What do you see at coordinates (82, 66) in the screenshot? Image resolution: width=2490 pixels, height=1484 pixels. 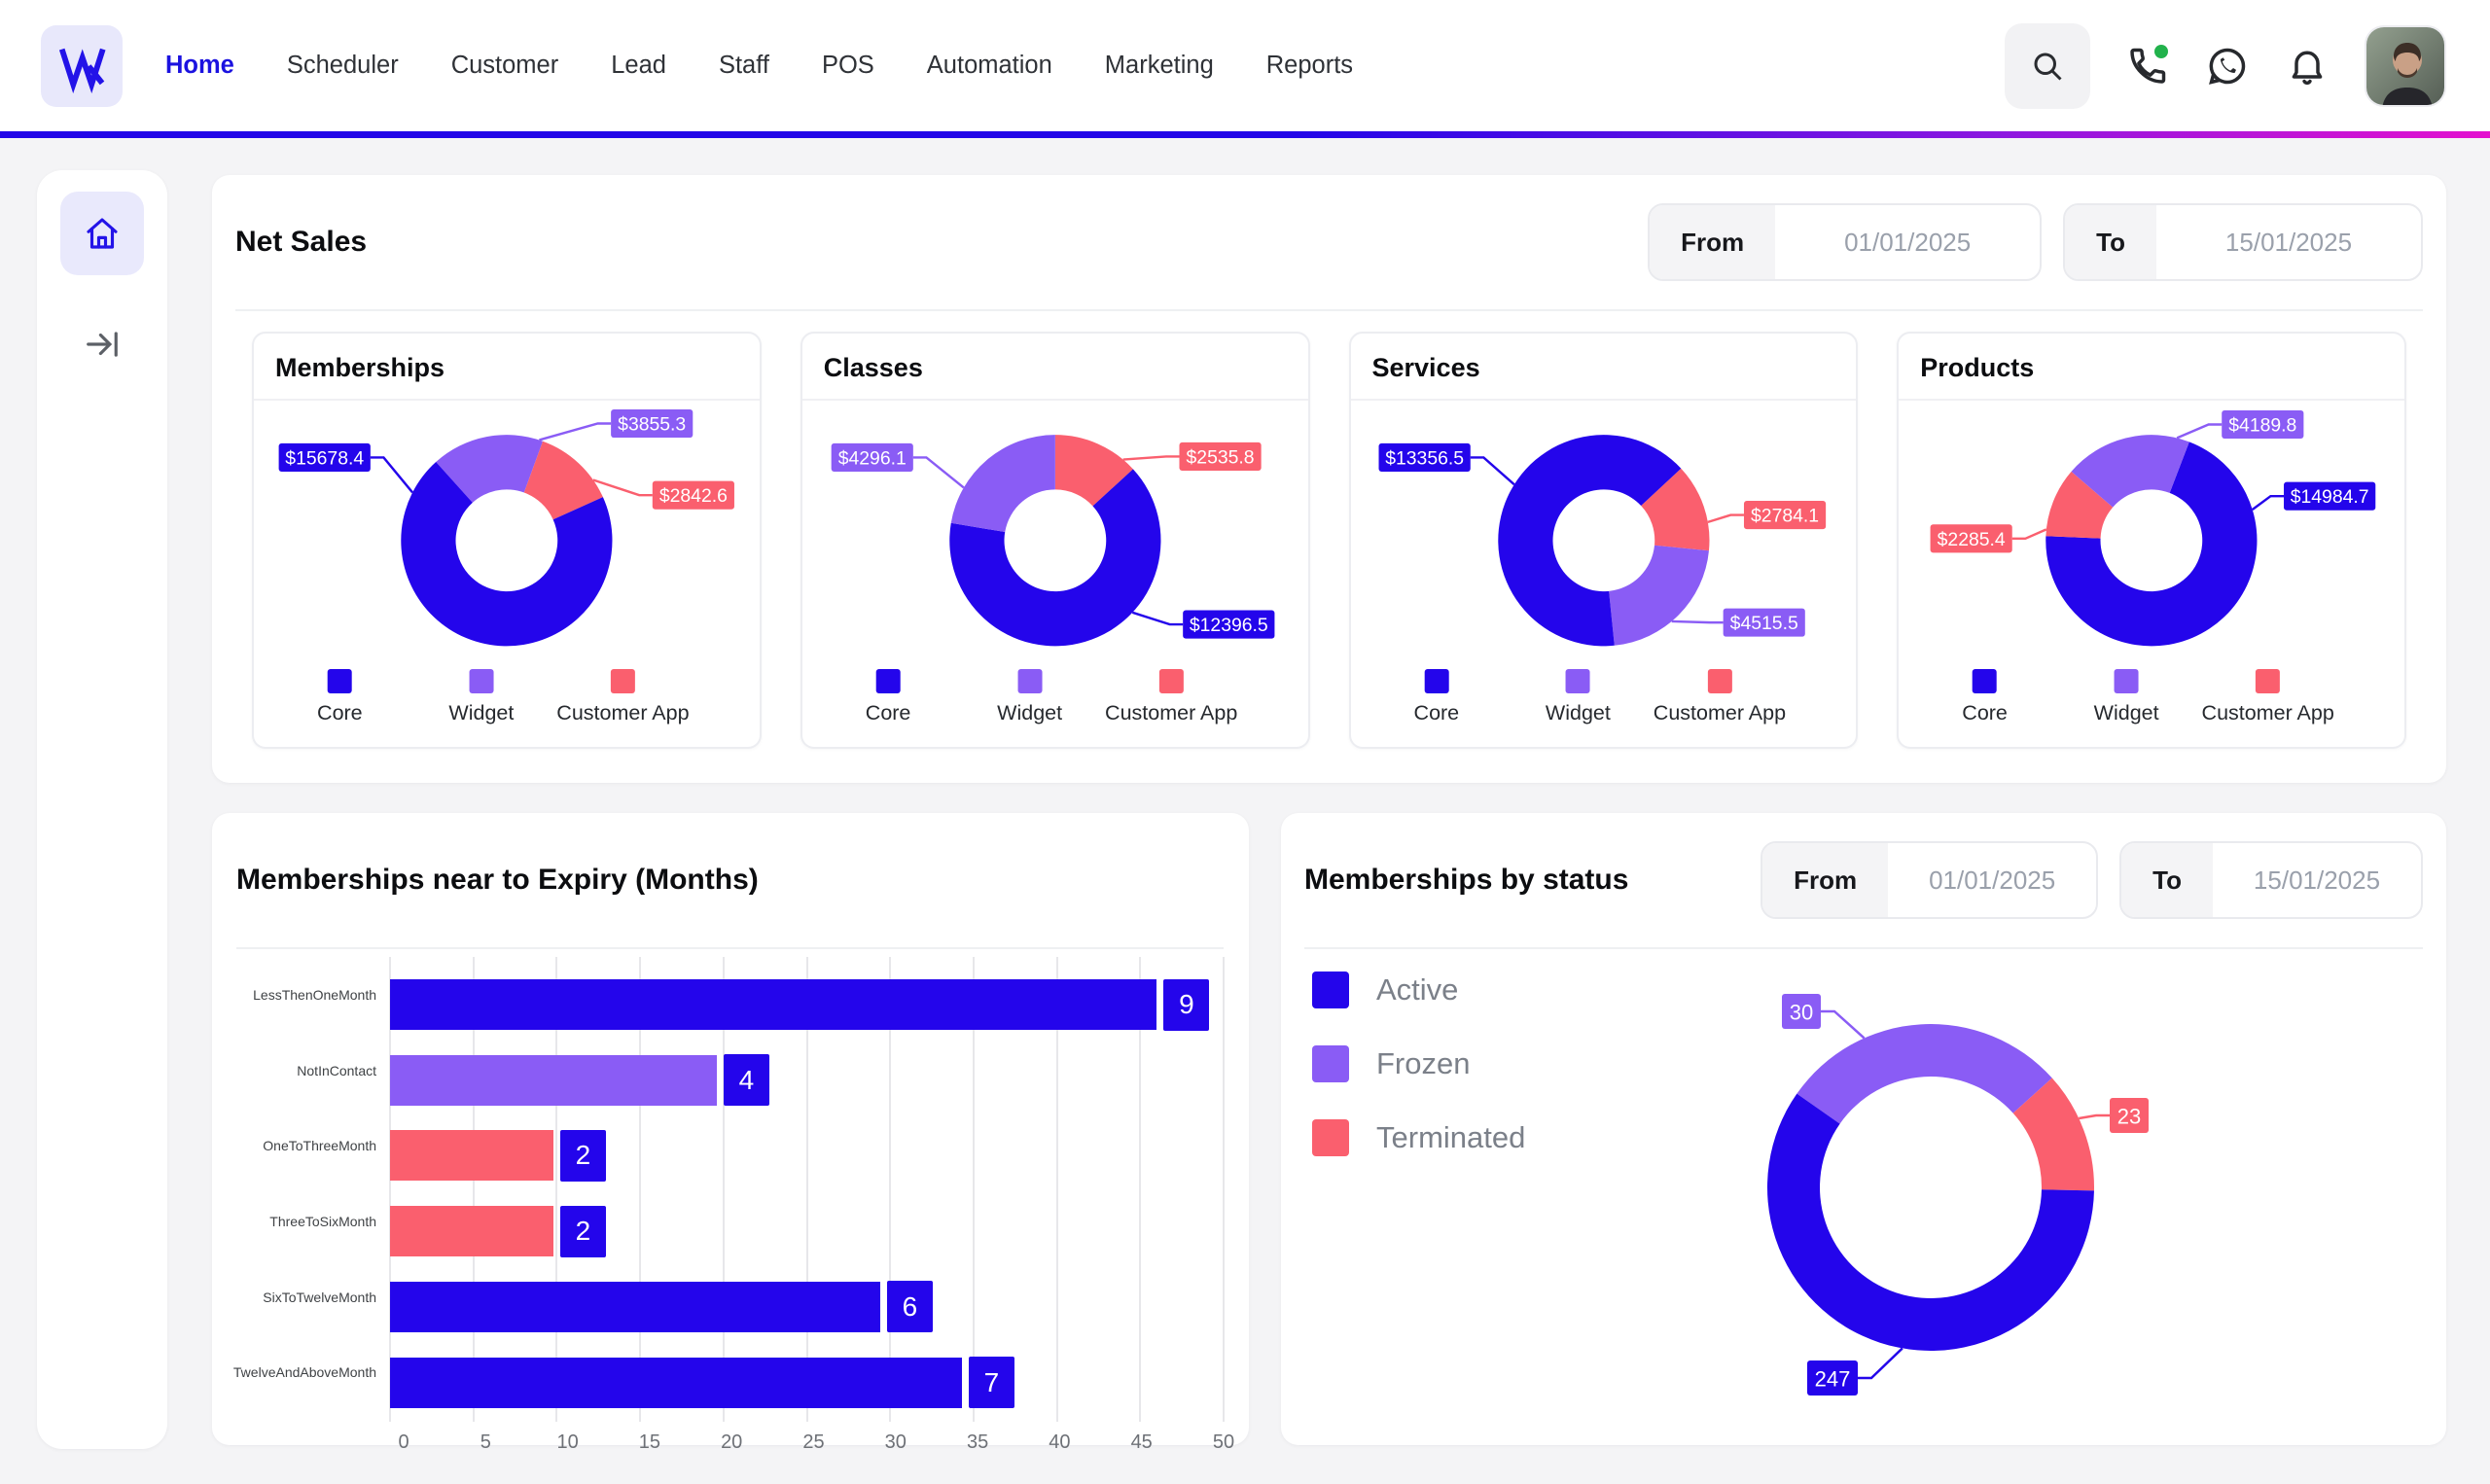 I see `app-logo` at bounding box center [82, 66].